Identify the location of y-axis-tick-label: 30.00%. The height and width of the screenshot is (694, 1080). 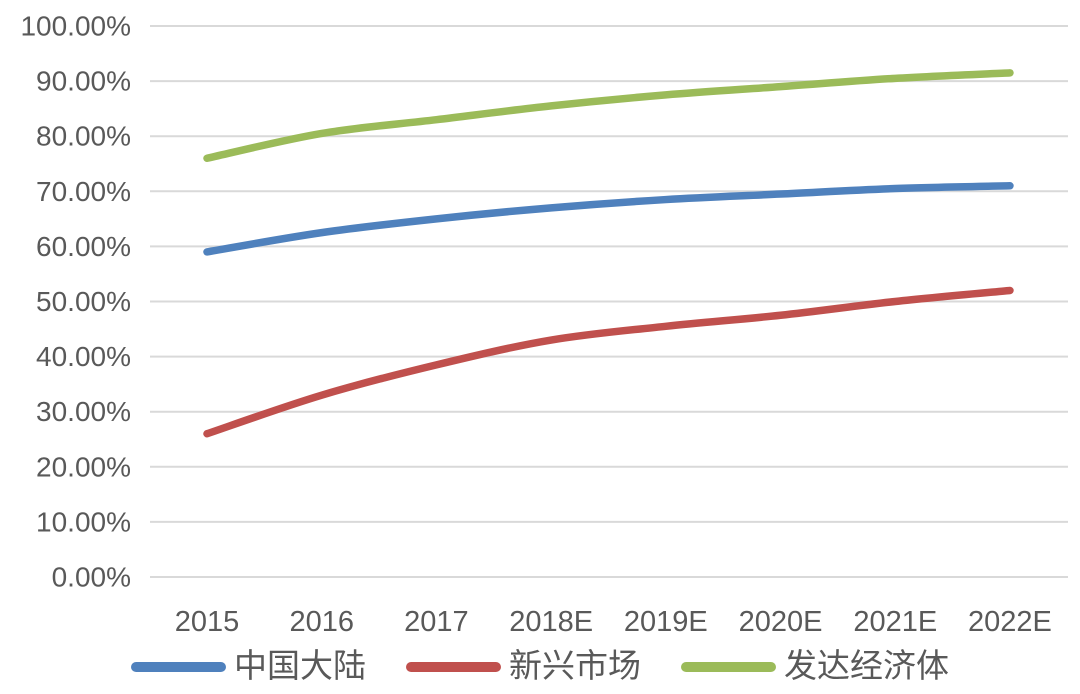
(83, 411).